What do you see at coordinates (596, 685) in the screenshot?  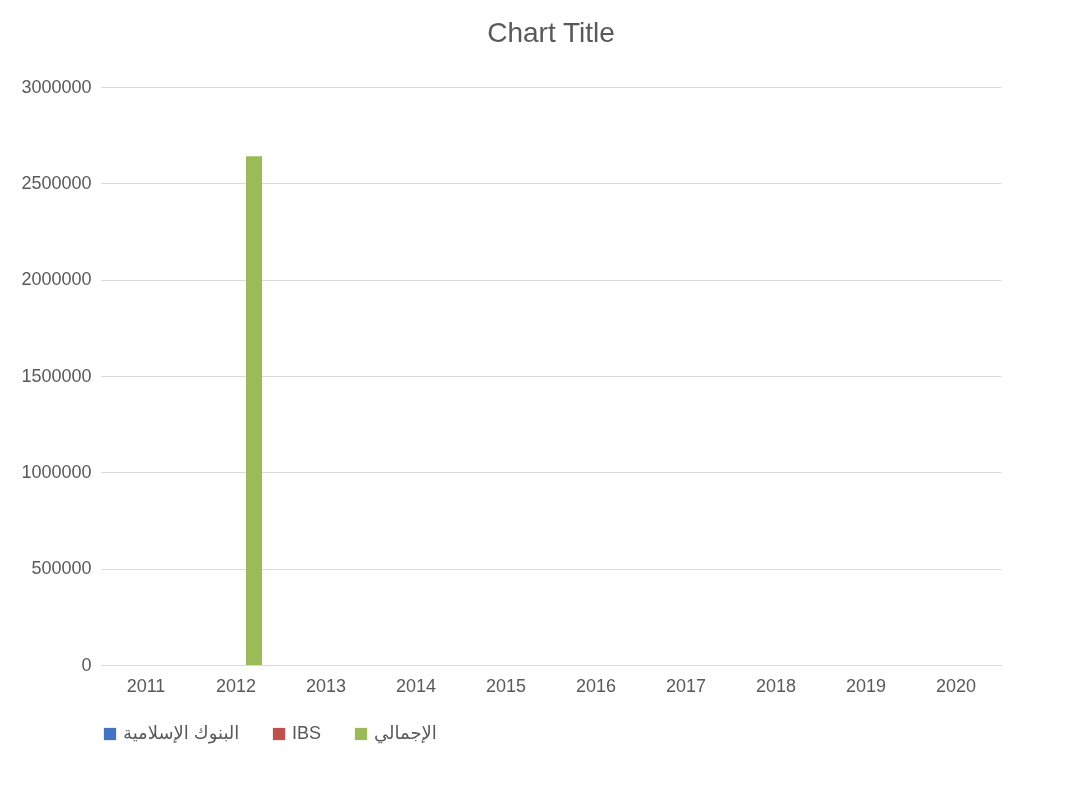 I see `x-tick-label: 2016` at bounding box center [596, 685].